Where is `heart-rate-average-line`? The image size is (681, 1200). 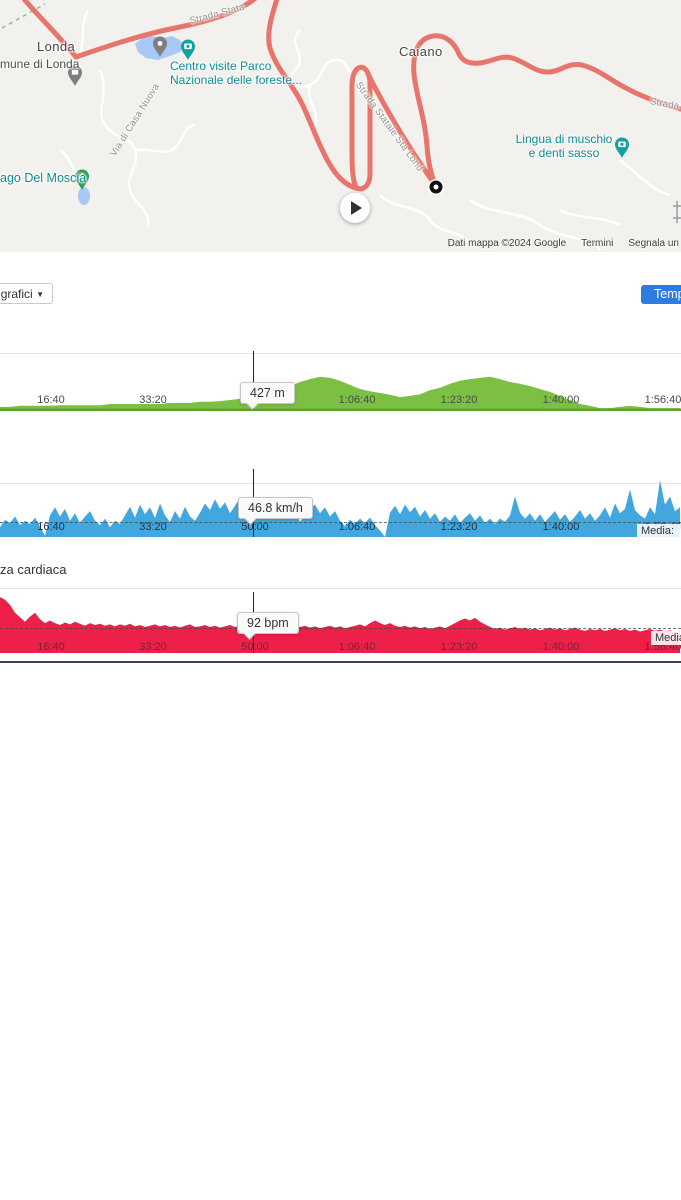
heart-rate-average-line is located at coordinates (340, 628).